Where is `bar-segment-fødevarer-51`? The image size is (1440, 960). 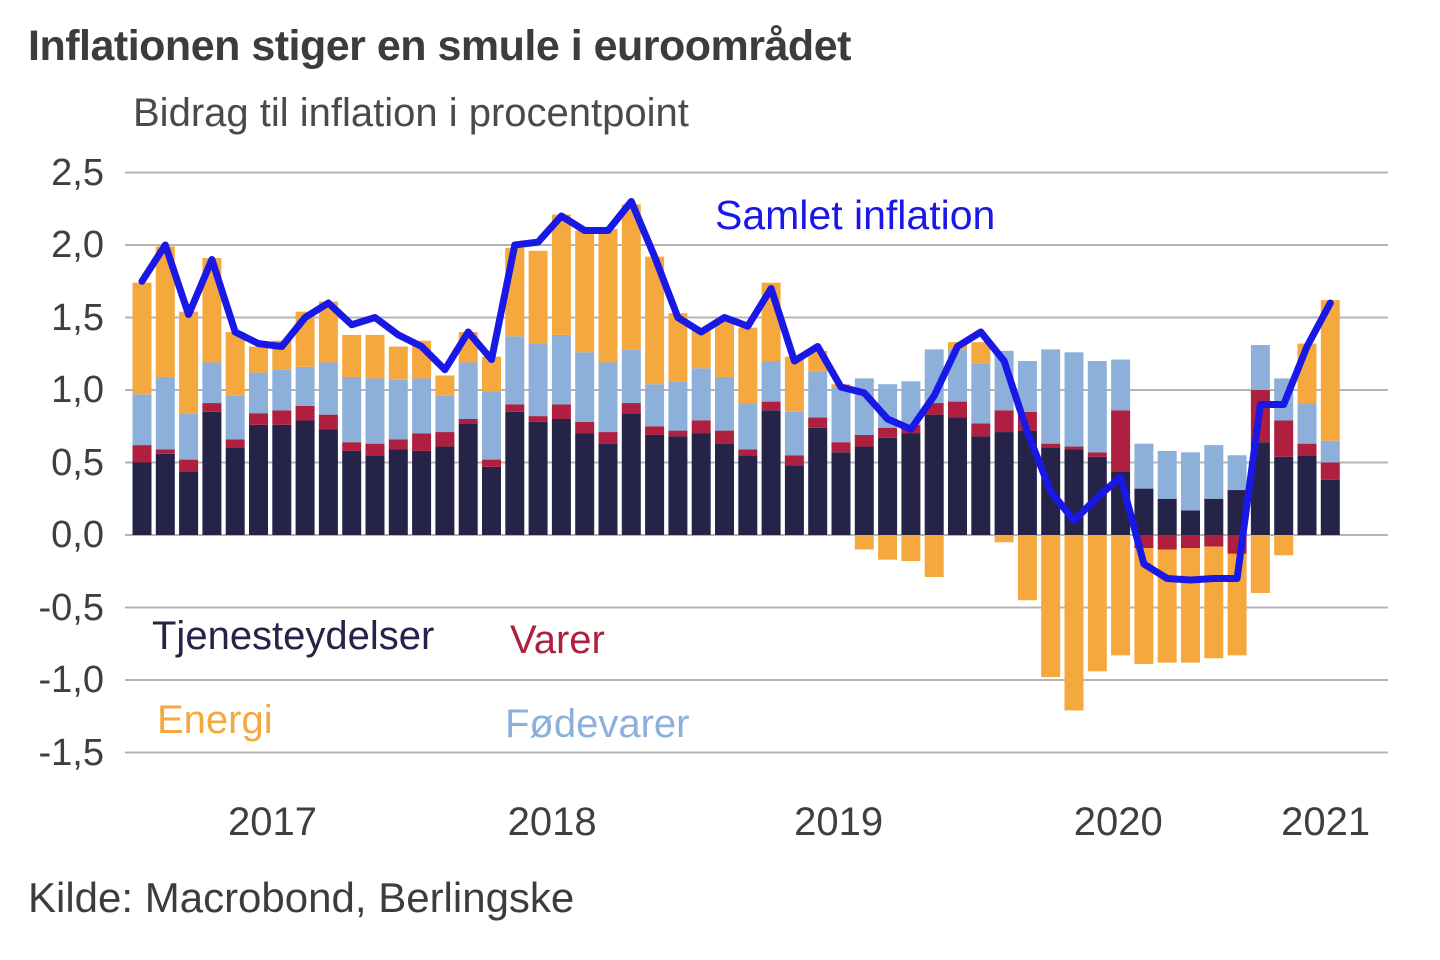 bar-segment-fødevarer-51 is located at coordinates (1330, 451).